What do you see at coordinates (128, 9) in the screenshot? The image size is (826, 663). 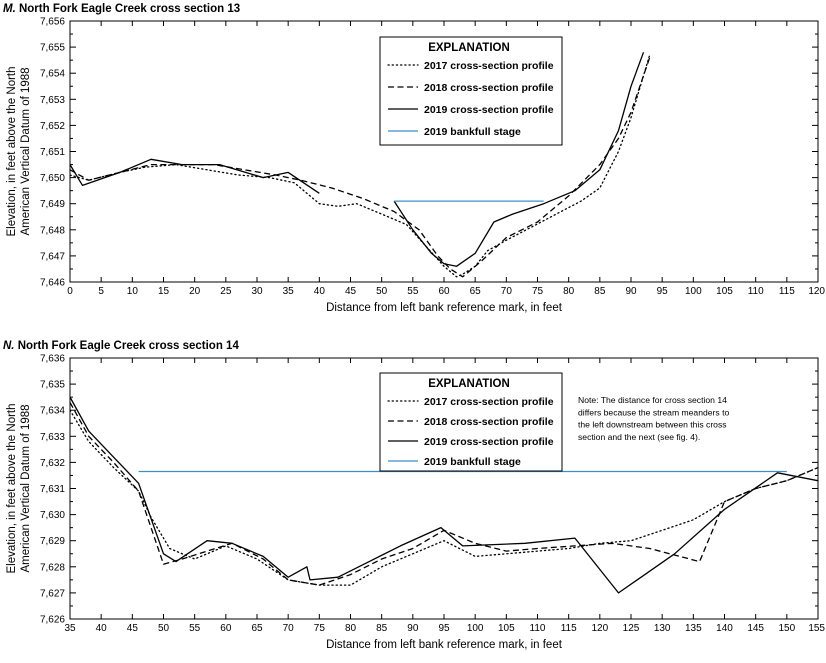 I see `chart-title-text: North Fork Eagle Creek cross section 13` at bounding box center [128, 9].